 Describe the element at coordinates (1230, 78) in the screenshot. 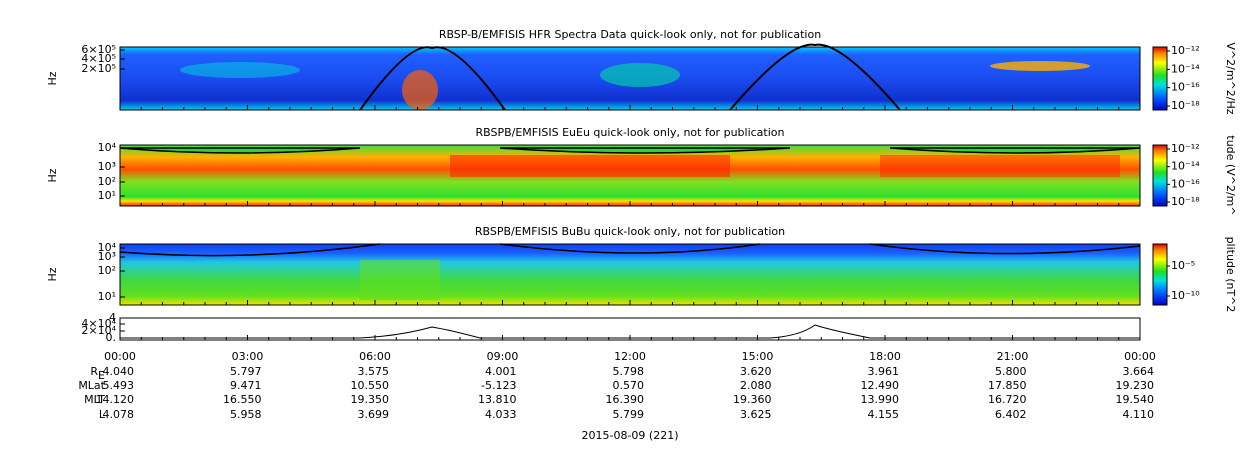

I see `colorbar-label: V^2/m^2/Hz` at that location.